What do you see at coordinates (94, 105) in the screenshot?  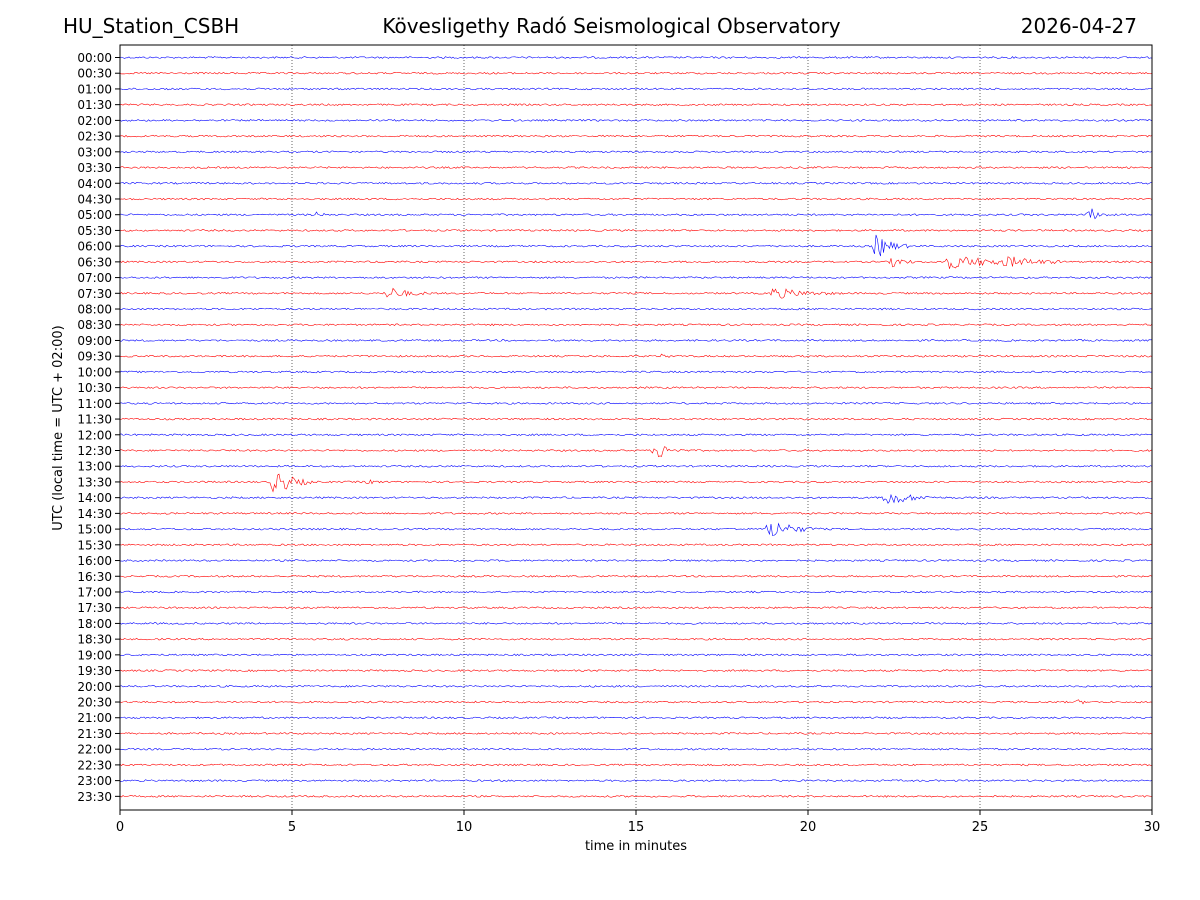 I see `y-tick-label: 01:30` at bounding box center [94, 105].